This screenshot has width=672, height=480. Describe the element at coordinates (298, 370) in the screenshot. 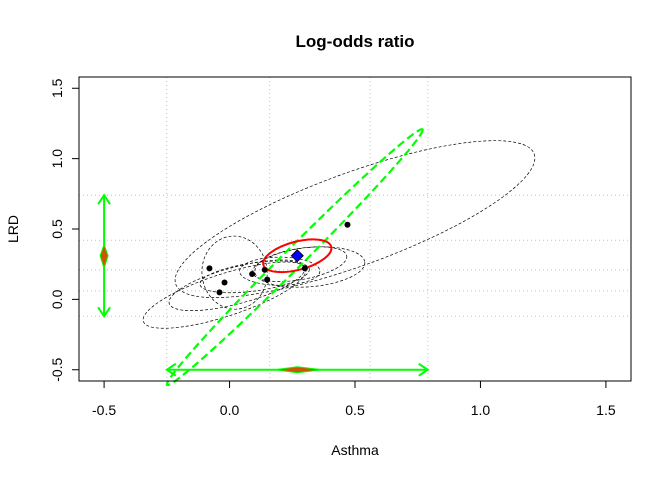

I see `x-summary-diamond` at that location.